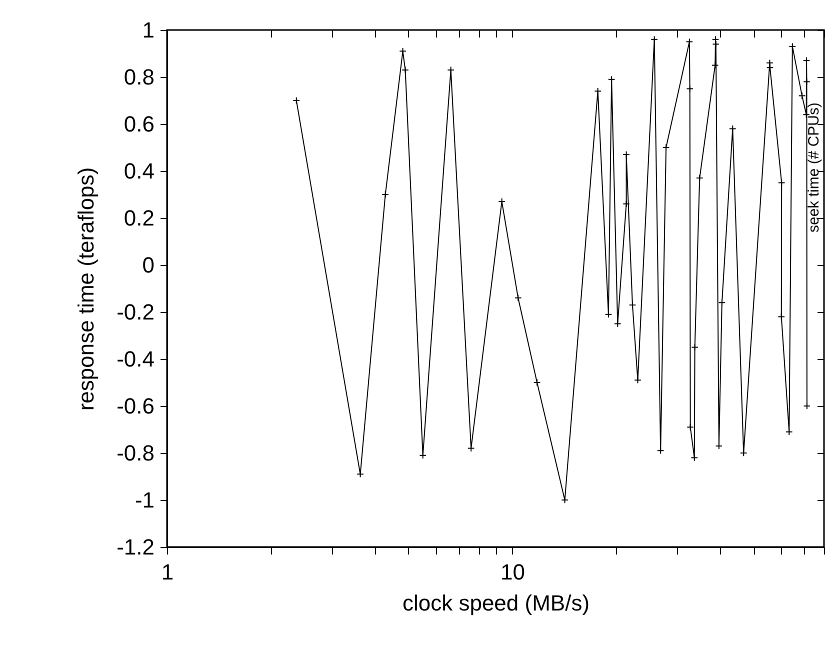 This screenshot has height=653, width=831. I want to click on y2-axis-title: seek time (# CPUs), so click(814, 167).